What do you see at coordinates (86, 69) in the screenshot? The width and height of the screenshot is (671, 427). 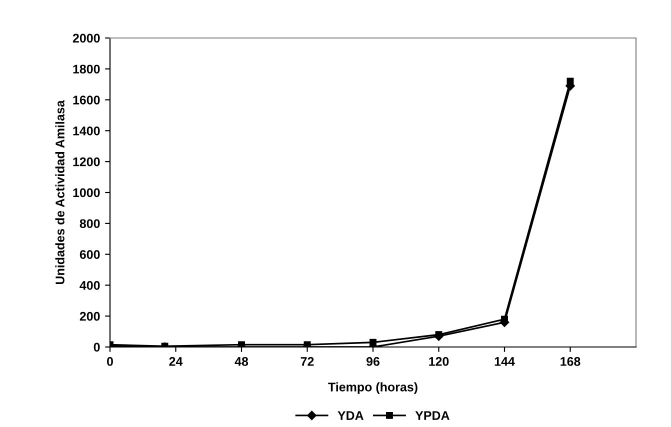 I see `y-tick-label: 1800` at bounding box center [86, 69].